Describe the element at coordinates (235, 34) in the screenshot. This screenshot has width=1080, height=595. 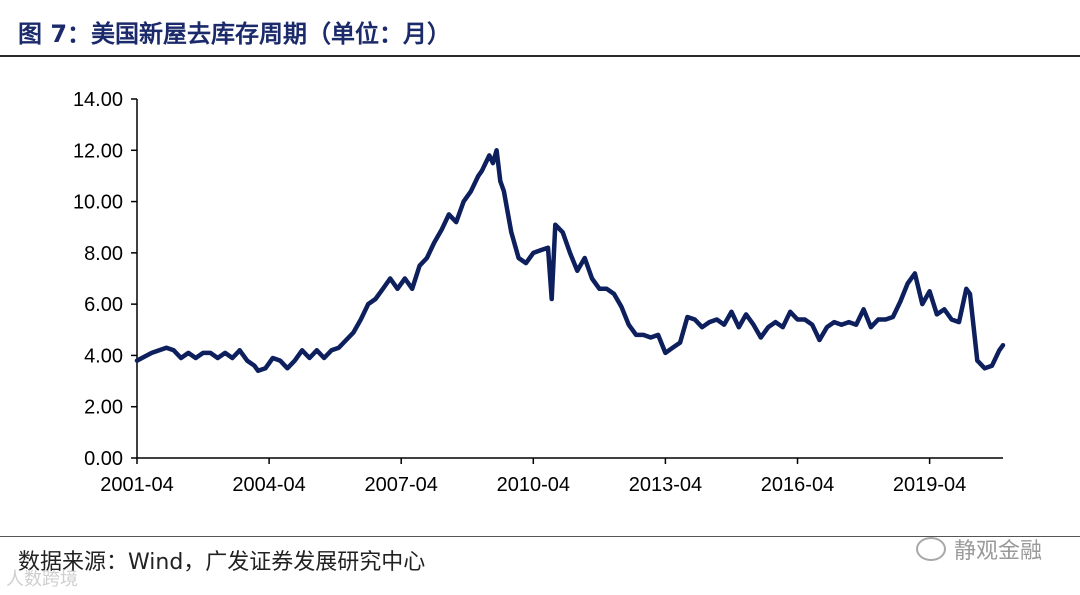
I see `chart-title: 图 7：美国新屋去库存周期（单位：月）` at that location.